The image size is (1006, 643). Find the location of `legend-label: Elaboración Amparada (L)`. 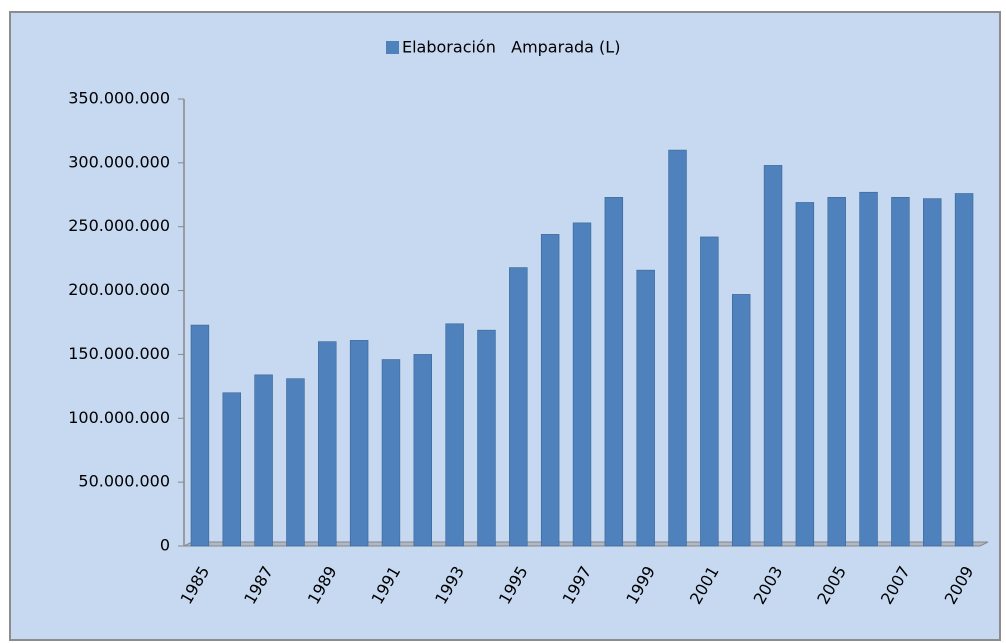

legend-label: Elaboración Amparada (L) is located at coordinates (511, 47).